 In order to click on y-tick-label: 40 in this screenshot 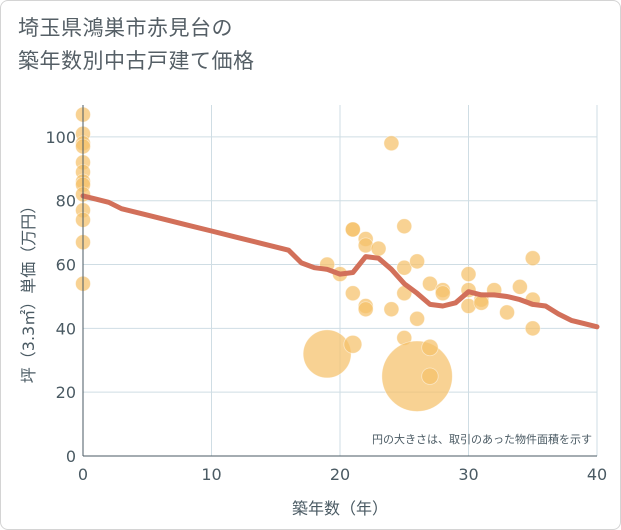, I will do `click(66, 328)`.